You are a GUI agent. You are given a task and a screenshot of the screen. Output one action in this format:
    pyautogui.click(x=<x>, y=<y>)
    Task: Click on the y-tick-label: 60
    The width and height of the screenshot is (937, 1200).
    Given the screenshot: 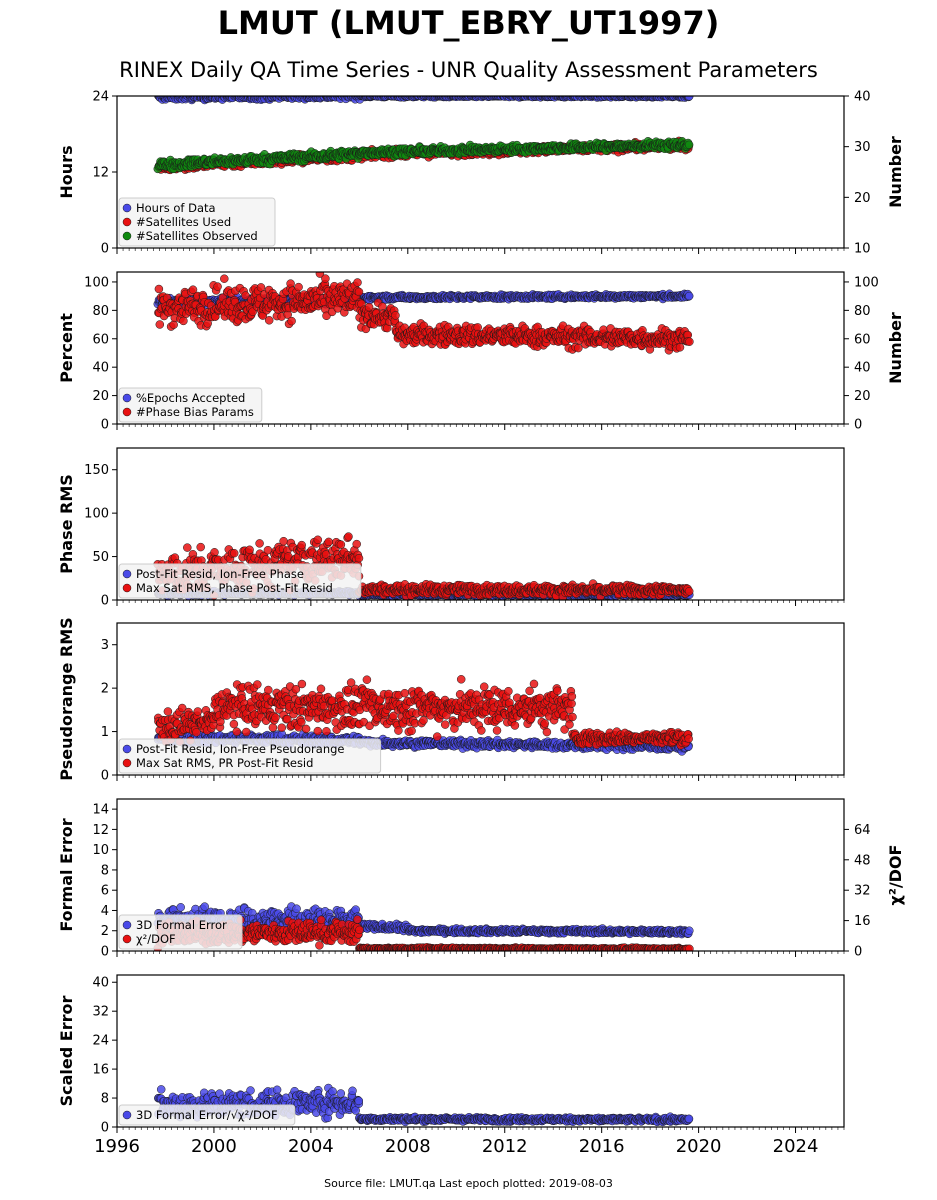 What is the action you would take?
    pyautogui.click(x=100, y=339)
    